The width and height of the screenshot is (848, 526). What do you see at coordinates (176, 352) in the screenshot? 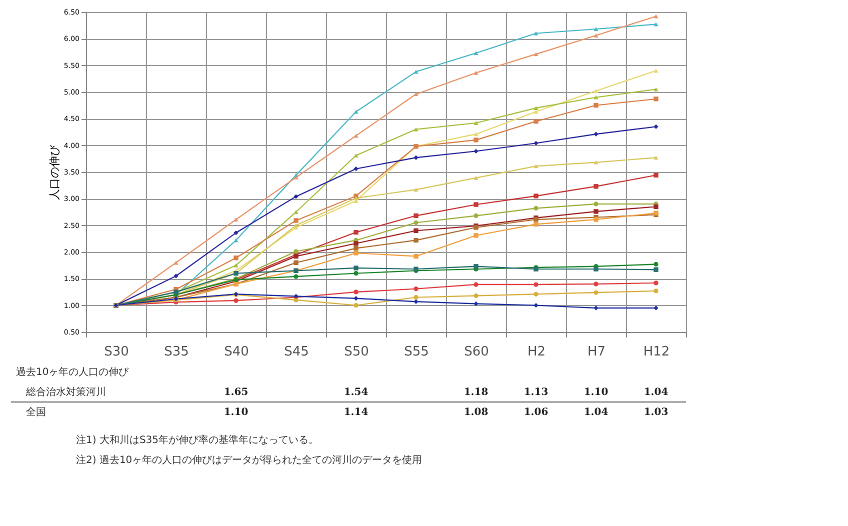
I see `x-tick-label: S35` at bounding box center [176, 352].